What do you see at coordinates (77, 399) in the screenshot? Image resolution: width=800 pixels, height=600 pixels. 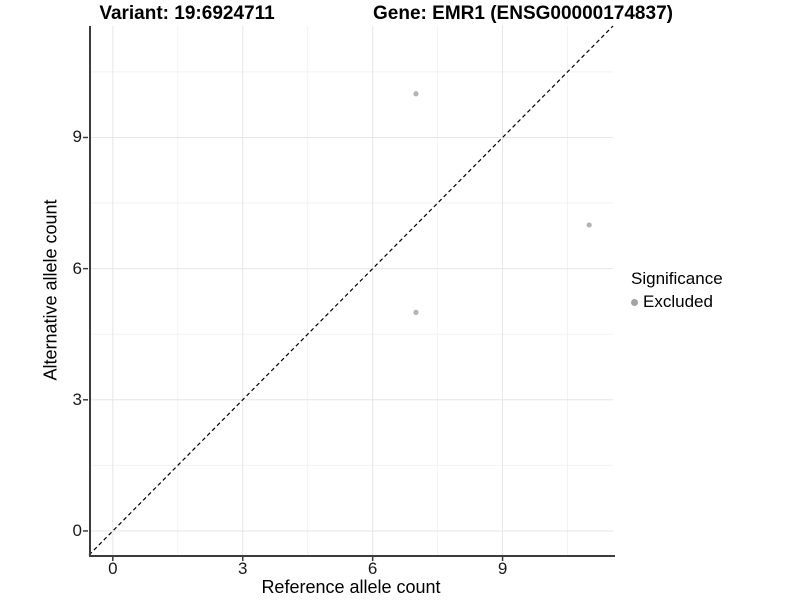 I see `y-tick-label: 3` at bounding box center [77, 399].